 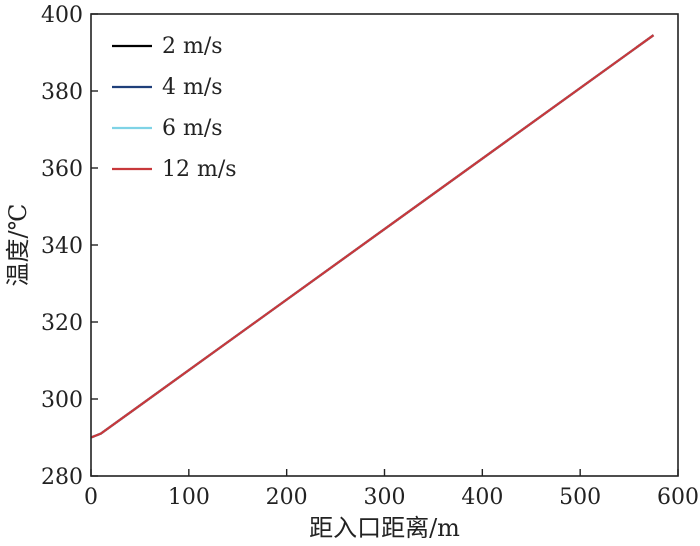 What do you see at coordinates (189, 497) in the screenshot?
I see `x-tick-label: 100` at bounding box center [189, 497].